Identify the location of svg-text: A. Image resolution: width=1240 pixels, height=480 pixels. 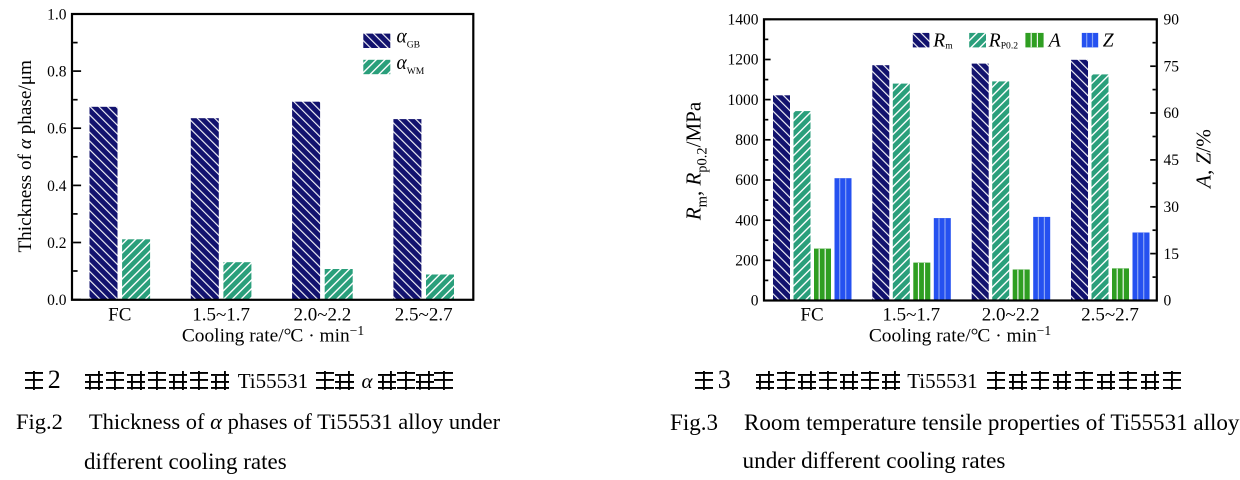
(1054, 41).